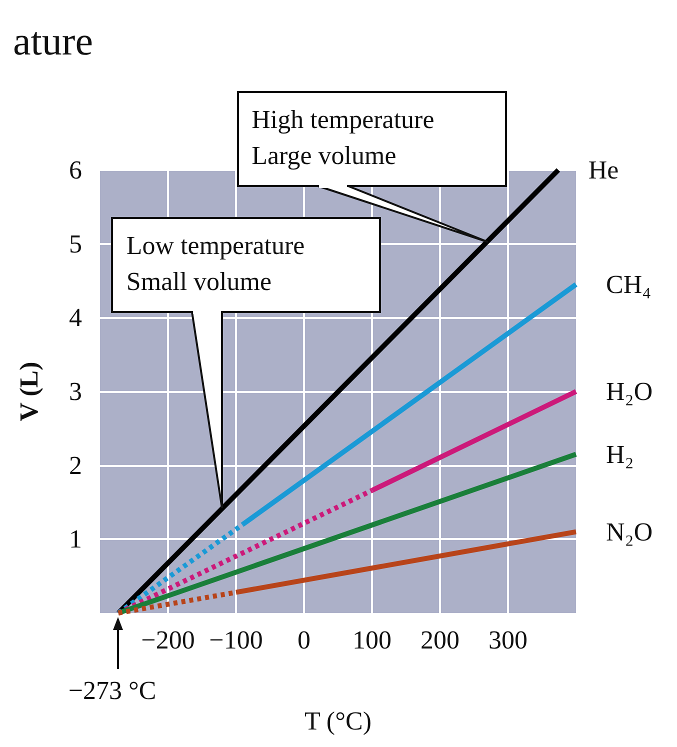 This screenshot has width=677, height=747. I want to click on y-tick-label: 1, so click(75, 539).